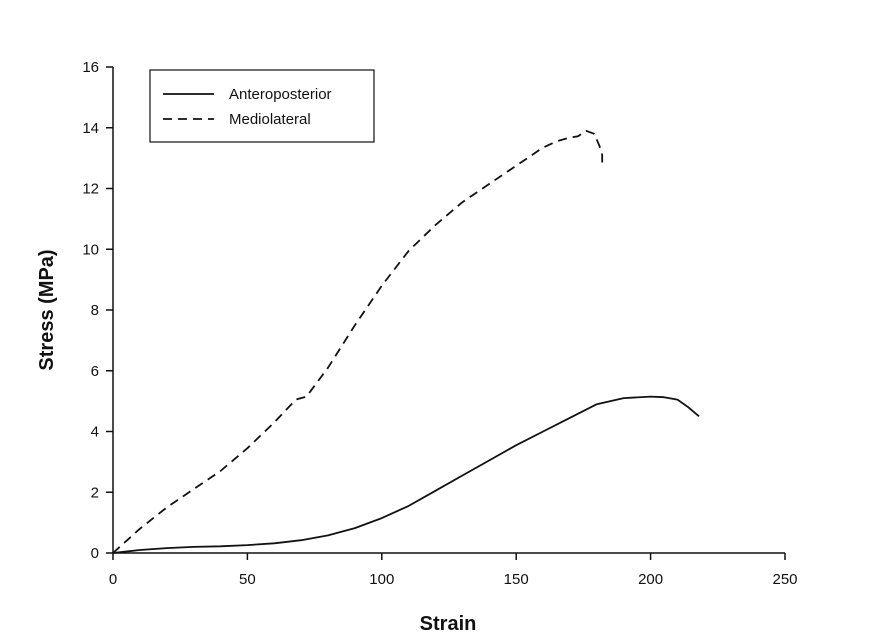  I want to click on y-tick-label: 2, so click(95, 492).